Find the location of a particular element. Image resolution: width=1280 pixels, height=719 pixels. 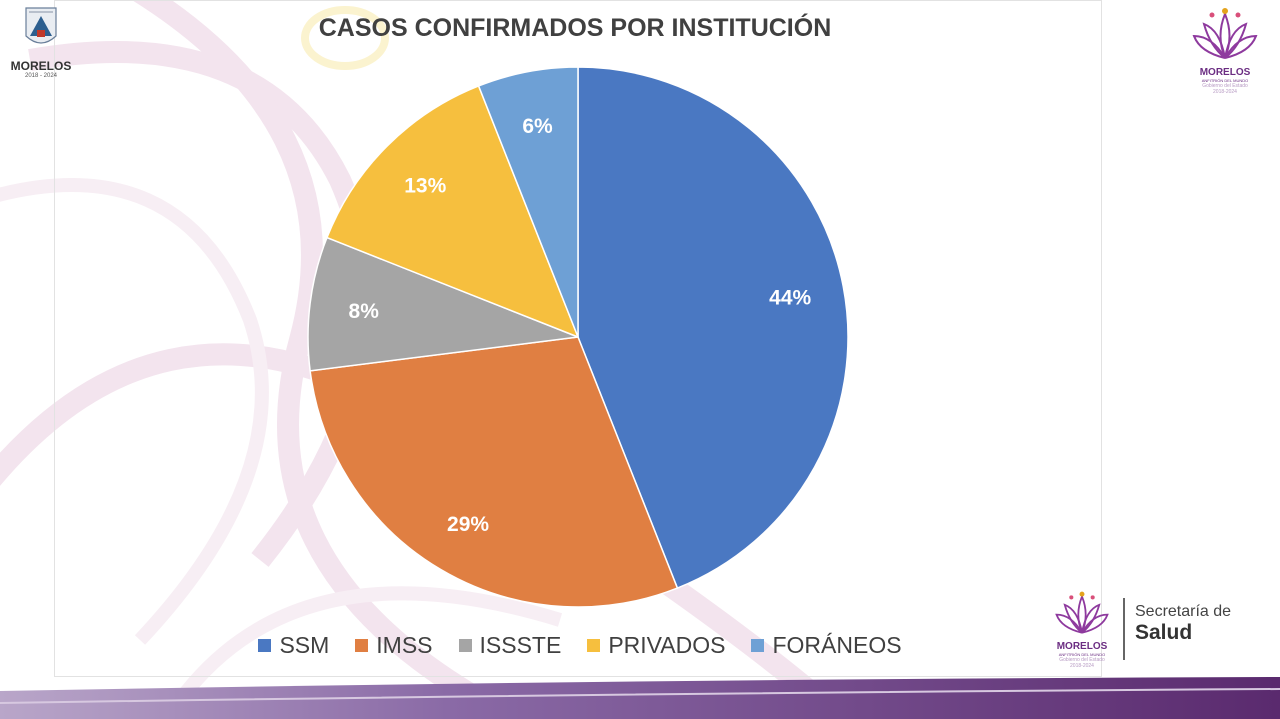

legend-label: SSM is located at coordinates (304, 644).